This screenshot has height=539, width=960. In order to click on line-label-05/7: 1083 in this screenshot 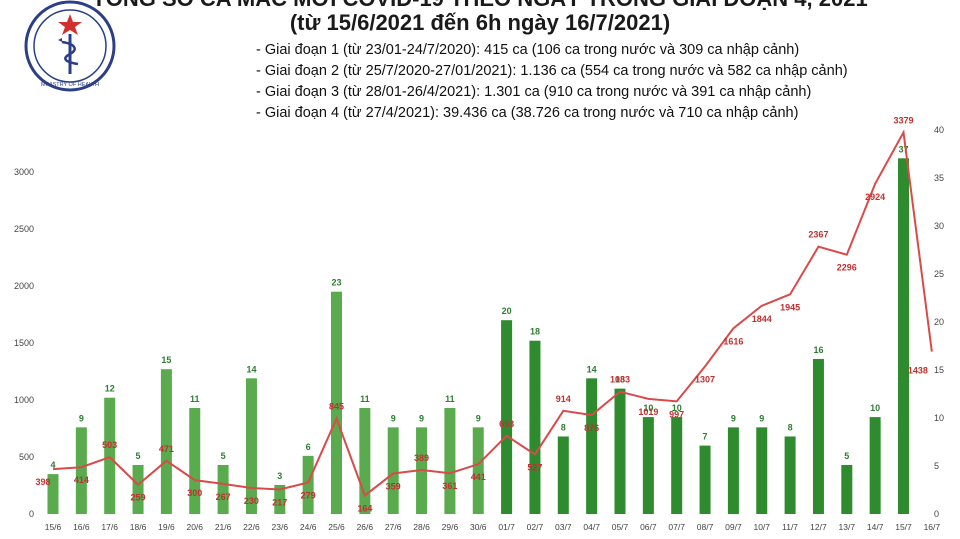, I will do `click(620, 380)`.